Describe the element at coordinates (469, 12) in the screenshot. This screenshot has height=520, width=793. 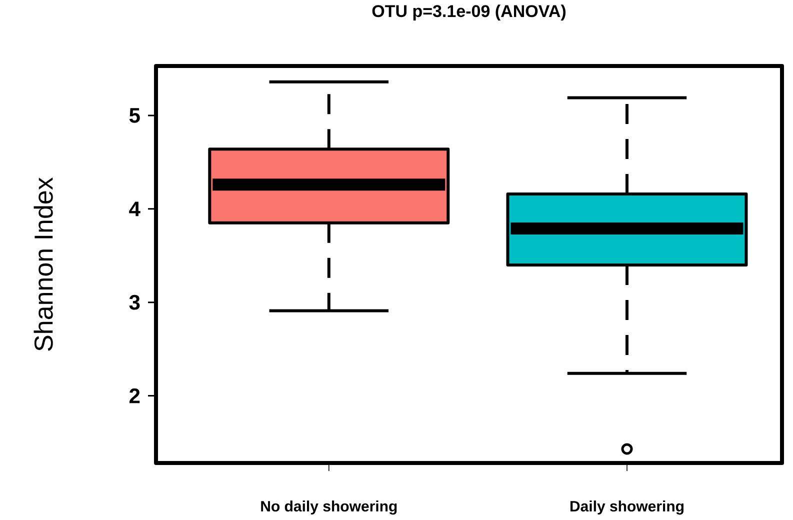
I see `chart-title: OTU p=3.1e-09 (ANOVA)` at that location.